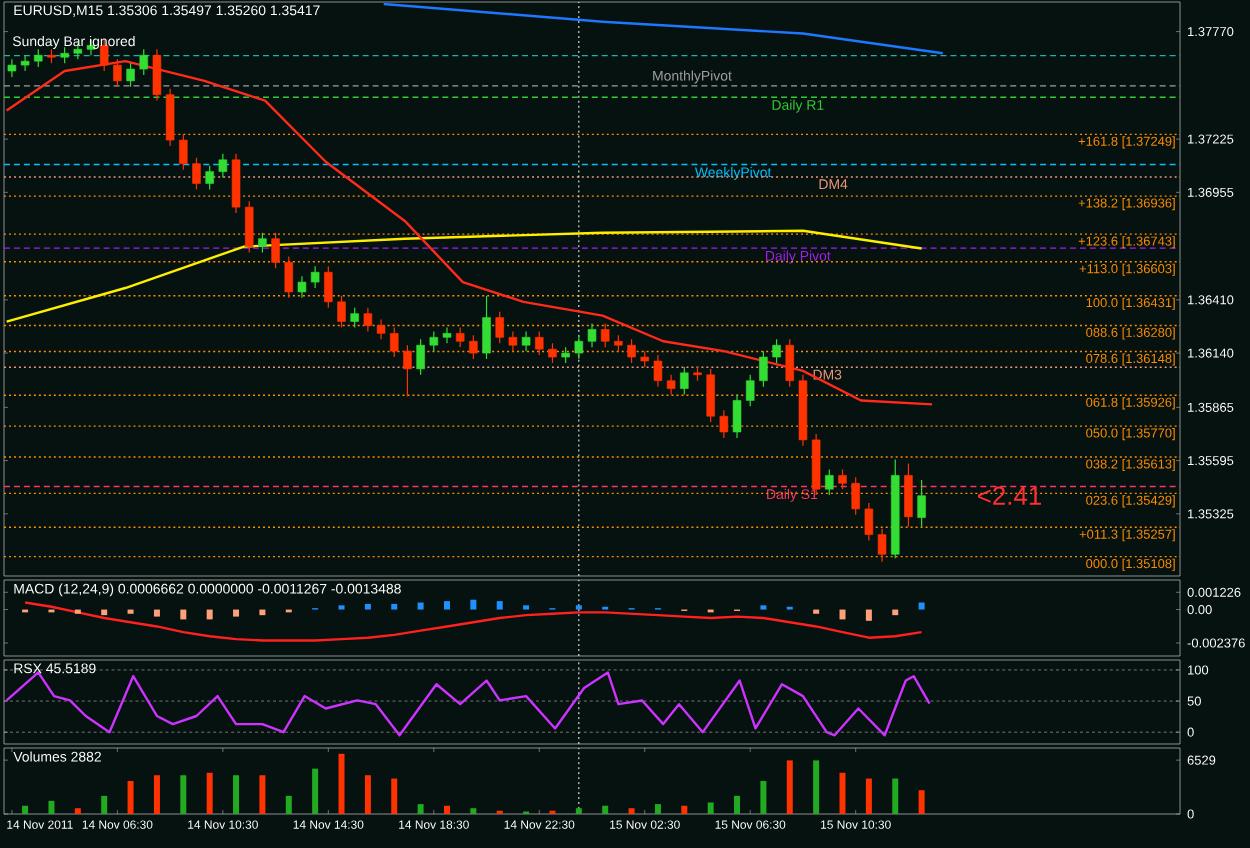  I want to click on annotation: <2.41, so click(1010, 495).